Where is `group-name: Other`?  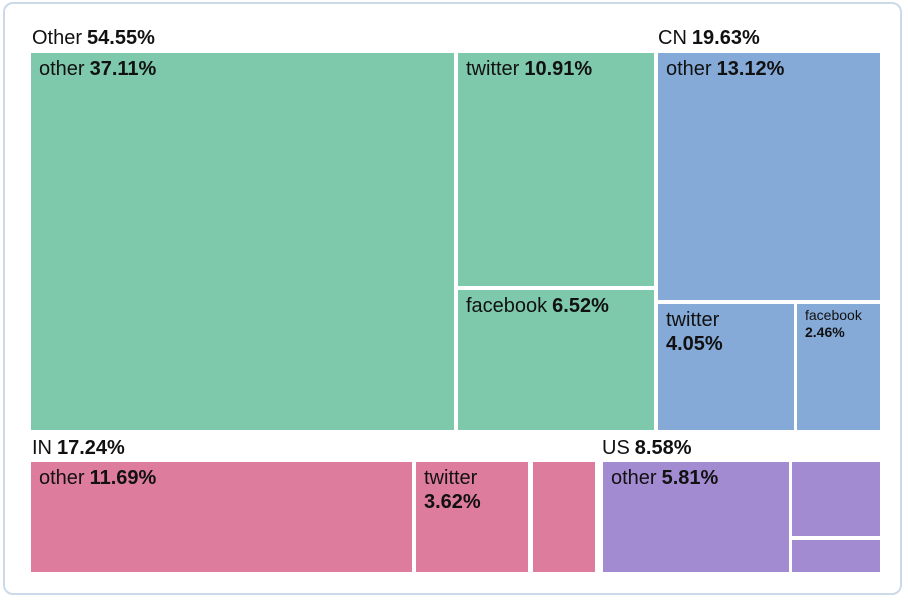
group-name: Other is located at coordinates (57, 38).